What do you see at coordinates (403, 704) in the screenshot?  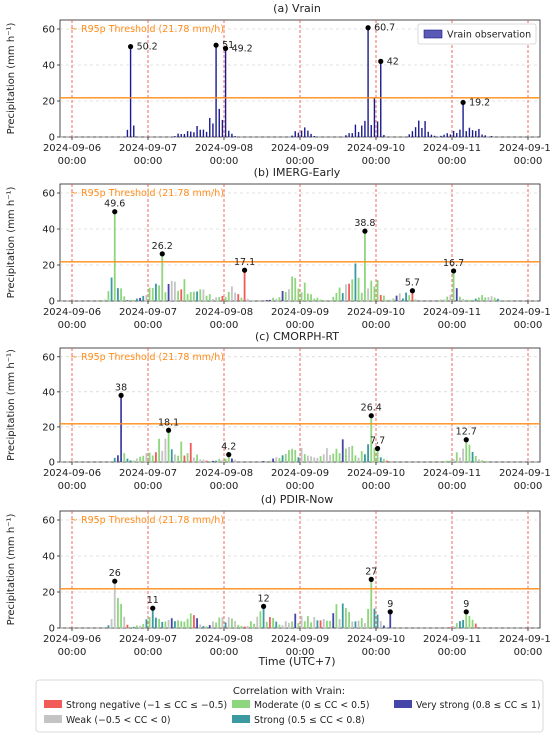 I see `legend-swatch-very-strong` at bounding box center [403, 704].